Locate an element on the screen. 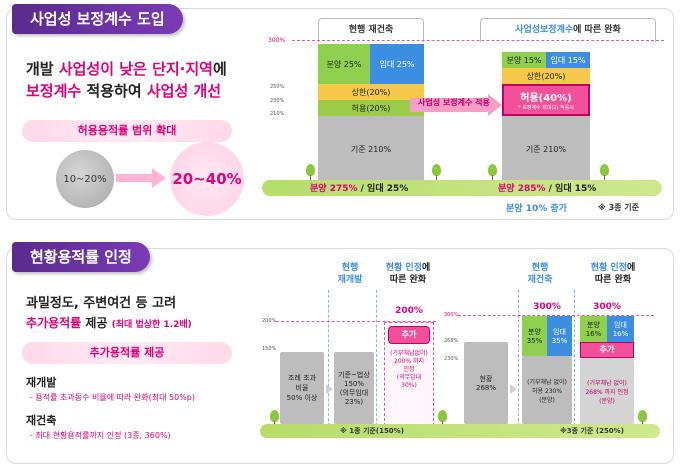 This screenshot has width=680, height=472. b6-rent-segment: 임대 16% is located at coordinates (620, 329).